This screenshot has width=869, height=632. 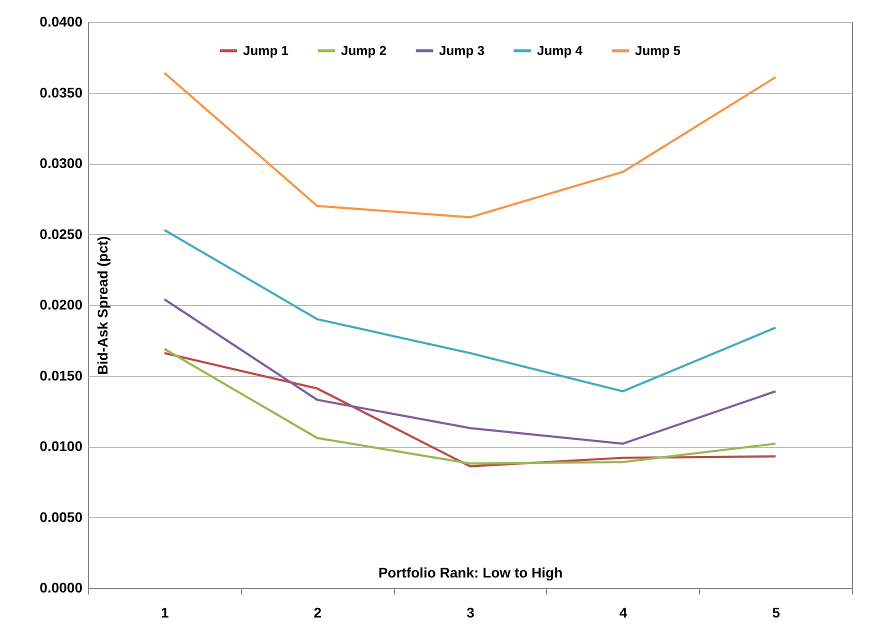 I want to click on legend-label: Jump 3, so click(x=462, y=50).